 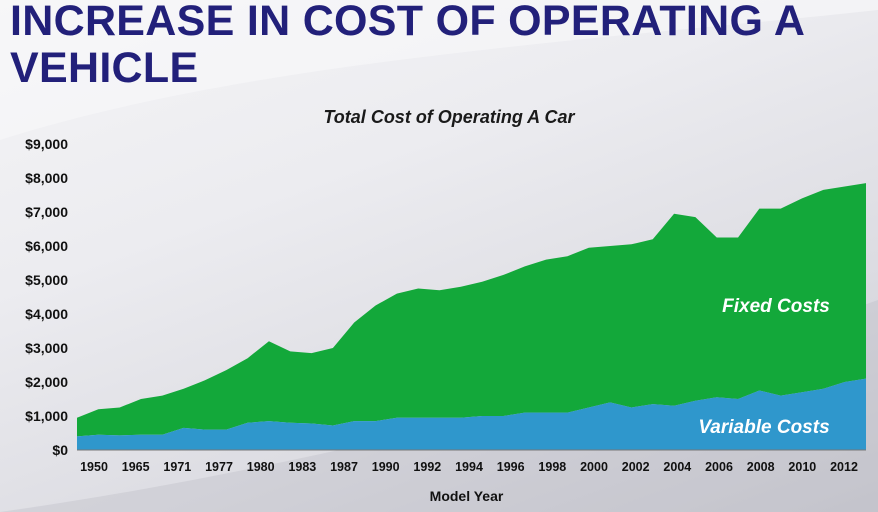 What do you see at coordinates (427, 467) in the screenshot?
I see `x-tick-label: 1992` at bounding box center [427, 467].